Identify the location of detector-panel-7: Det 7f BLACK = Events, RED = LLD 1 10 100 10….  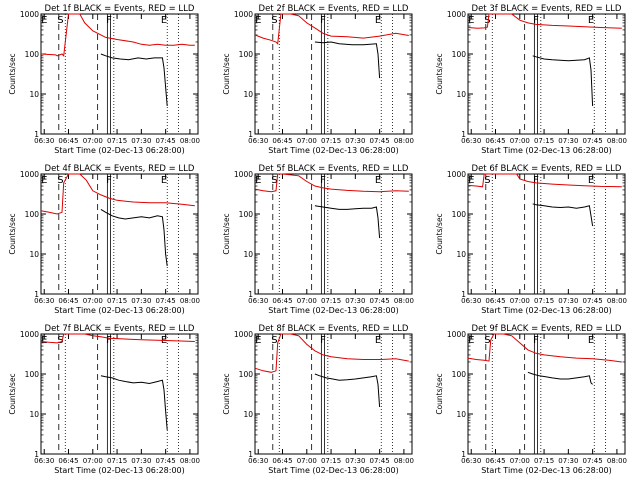
(104, 399).